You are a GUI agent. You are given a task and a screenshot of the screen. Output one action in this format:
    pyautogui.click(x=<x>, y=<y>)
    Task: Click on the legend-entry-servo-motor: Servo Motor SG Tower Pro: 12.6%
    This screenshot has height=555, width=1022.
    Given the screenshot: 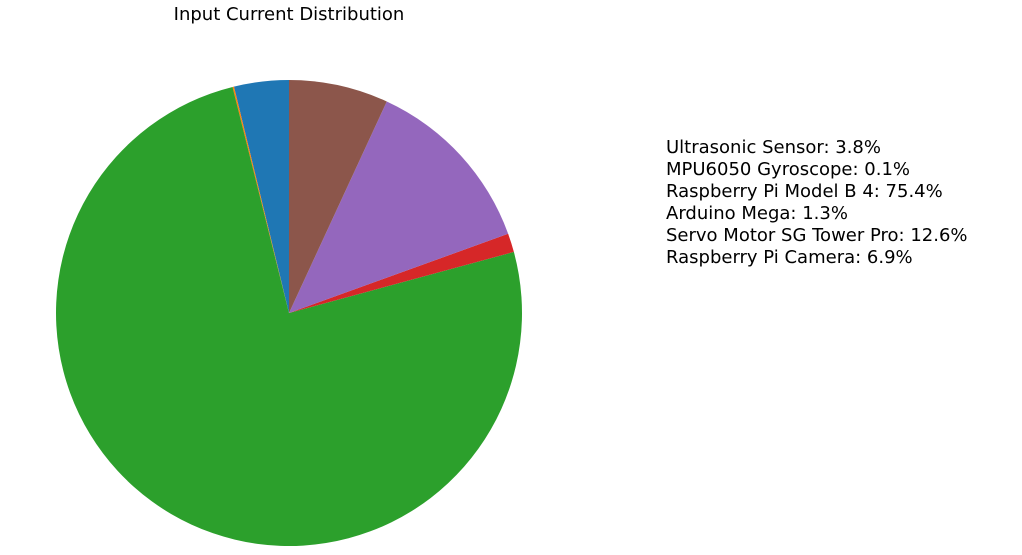 What is the action you would take?
    pyautogui.click(x=817, y=235)
    